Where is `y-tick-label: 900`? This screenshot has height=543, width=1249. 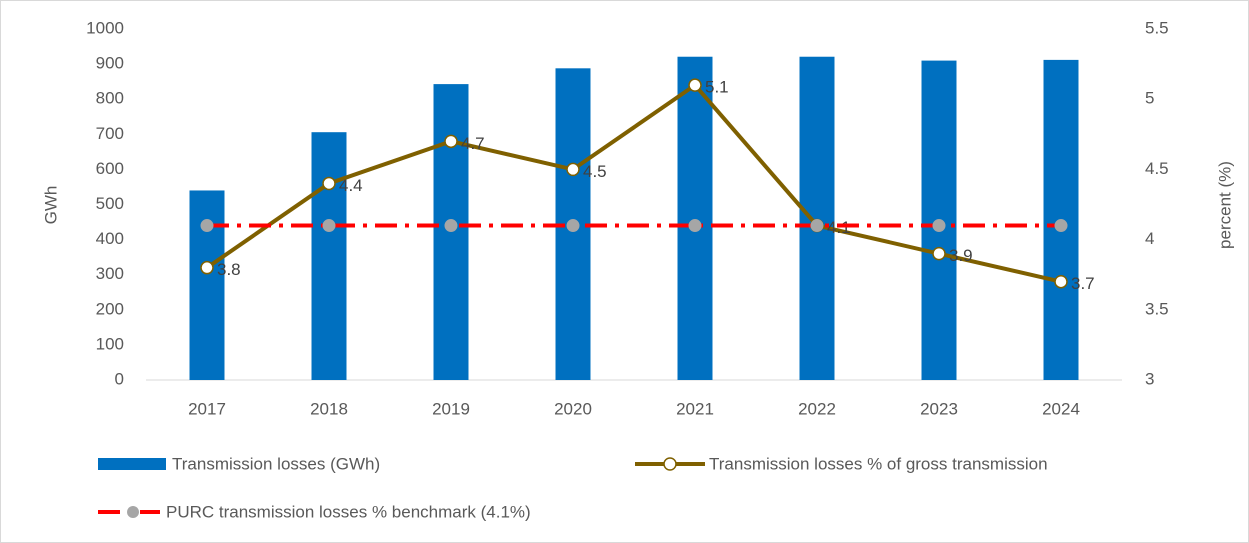
y-tick-label: 900 is located at coordinates (110, 63).